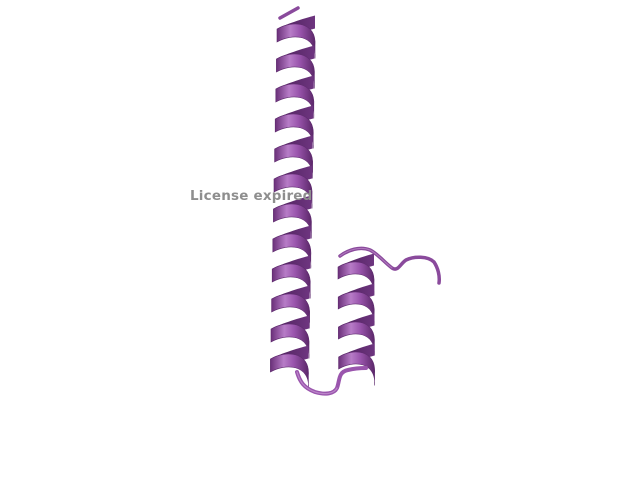  I want to click on c-terminal-tail, so click(389, 265).